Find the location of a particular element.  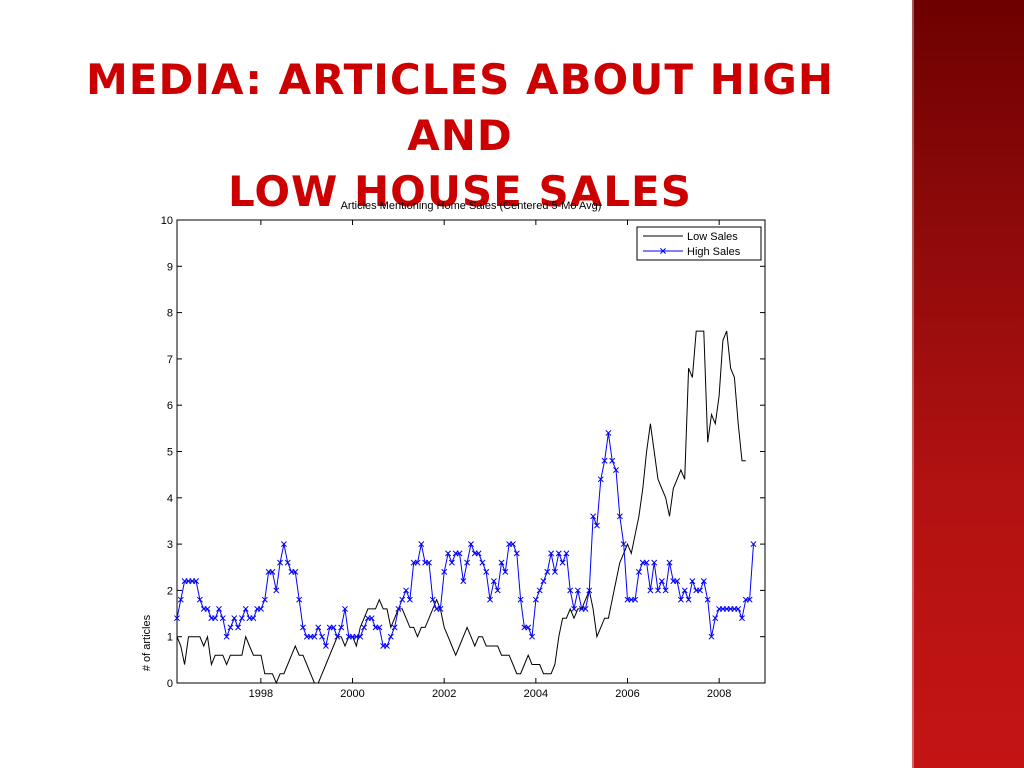

x-tick-label: 1998 is located at coordinates (261, 694).